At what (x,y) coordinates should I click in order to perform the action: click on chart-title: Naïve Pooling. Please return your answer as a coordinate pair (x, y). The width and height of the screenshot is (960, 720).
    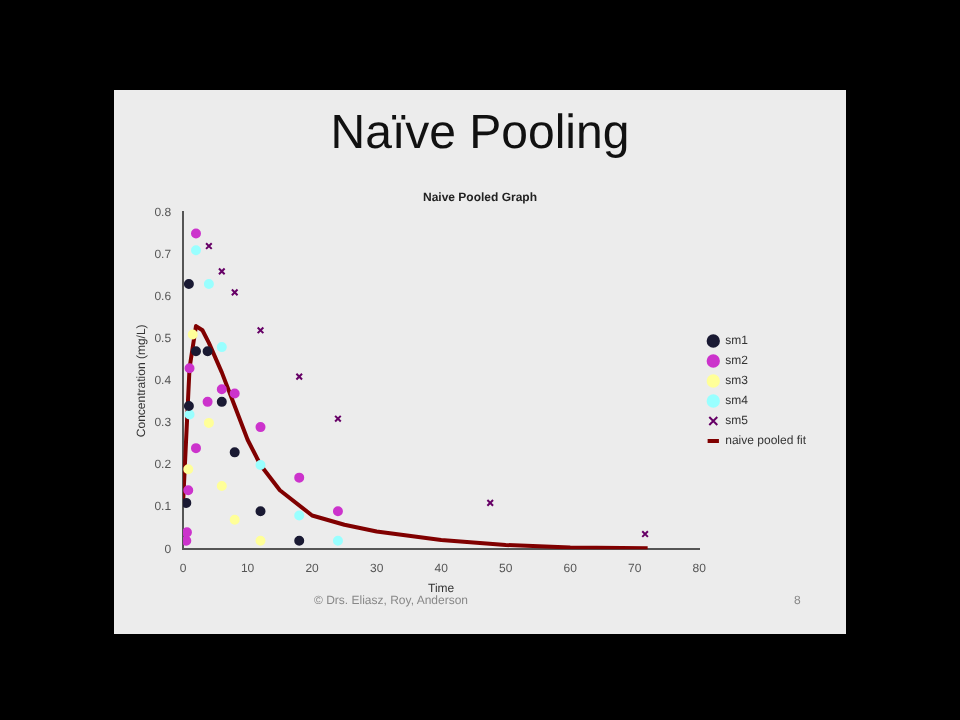
    Looking at the image, I should click on (480, 134).